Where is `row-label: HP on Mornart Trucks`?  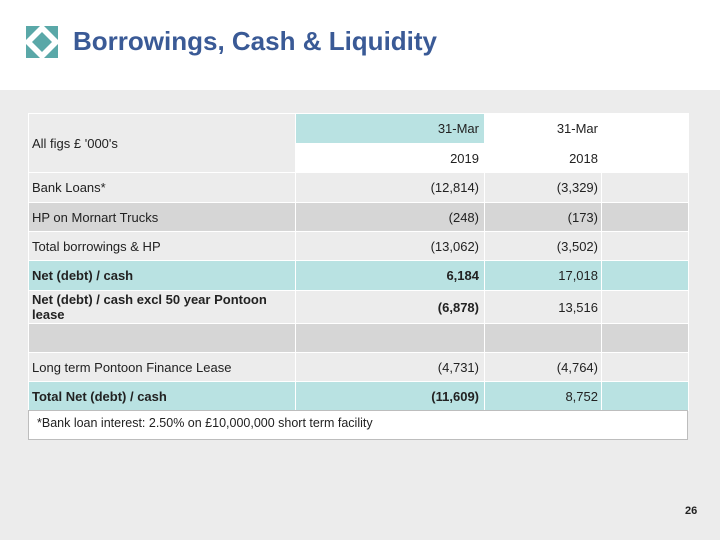 row-label: HP on Mornart Trucks is located at coordinates (162, 217).